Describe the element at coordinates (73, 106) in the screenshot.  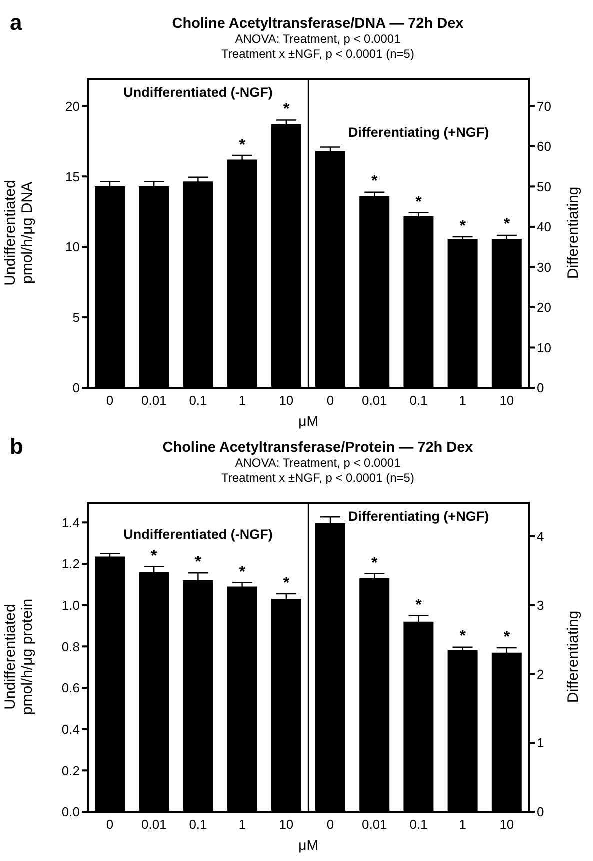
I see `y-tick-label: 20` at that location.